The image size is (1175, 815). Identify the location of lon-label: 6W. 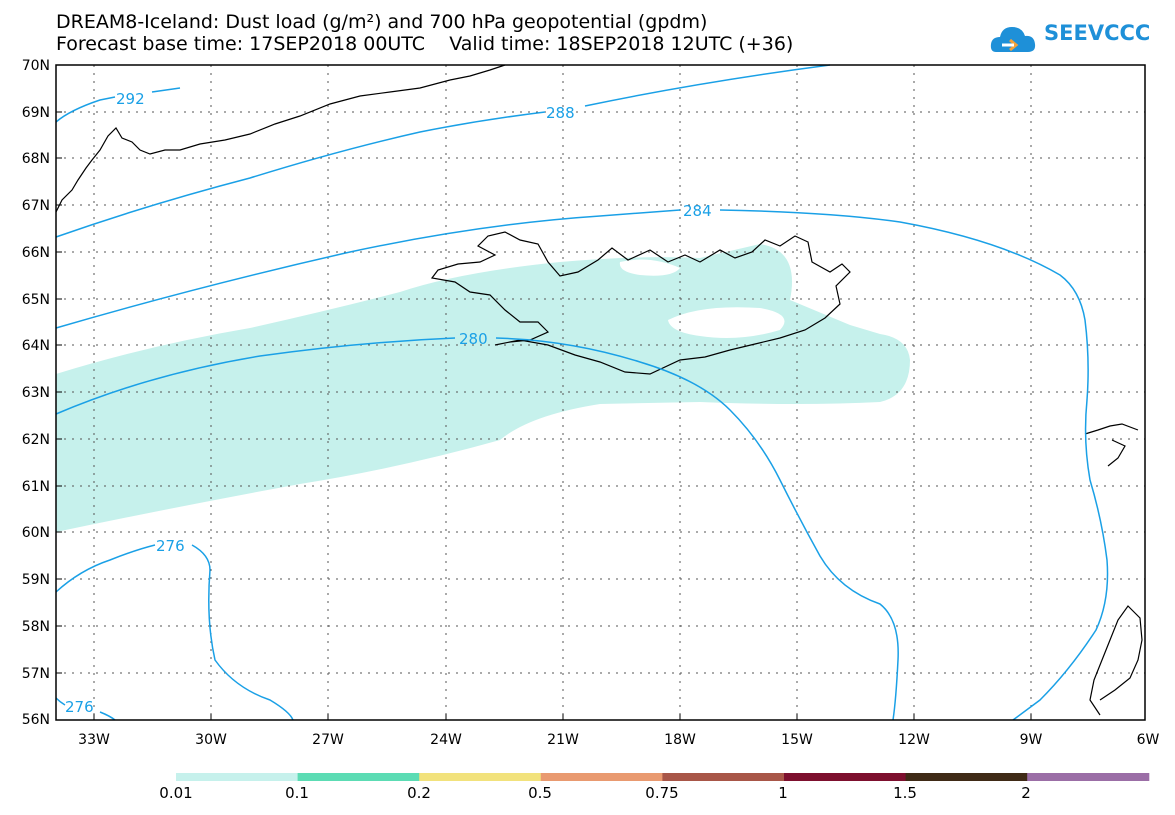
(1148, 740).